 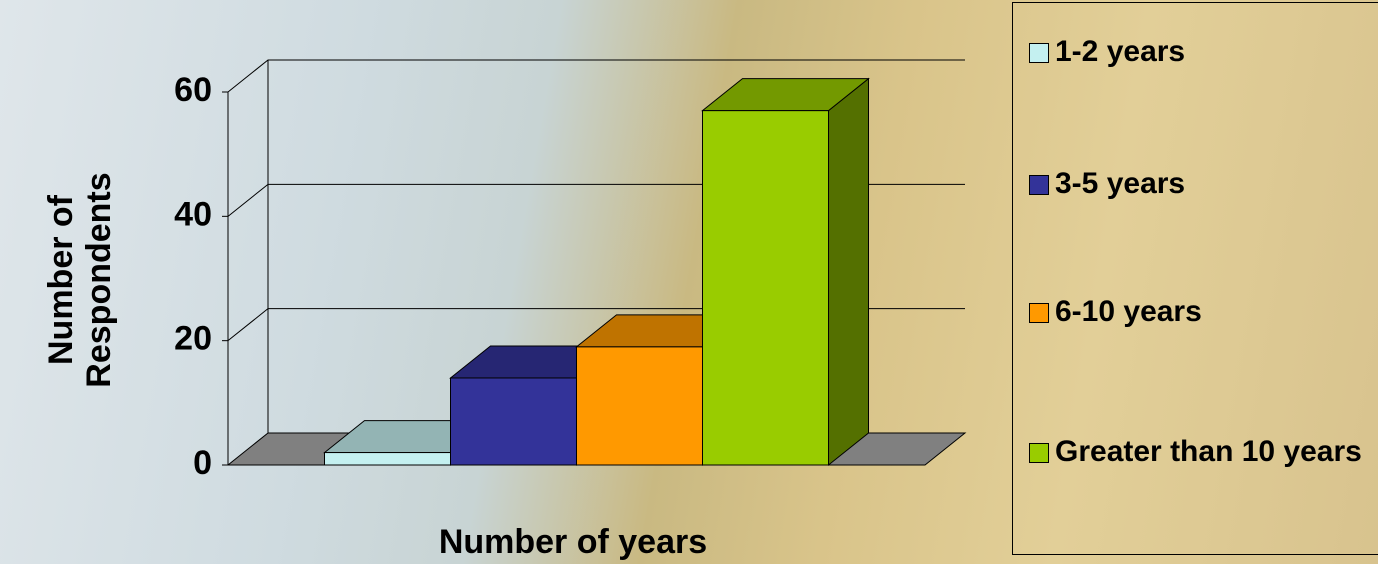 I want to click on legend-label: 1-2 years, so click(x=1120, y=51).